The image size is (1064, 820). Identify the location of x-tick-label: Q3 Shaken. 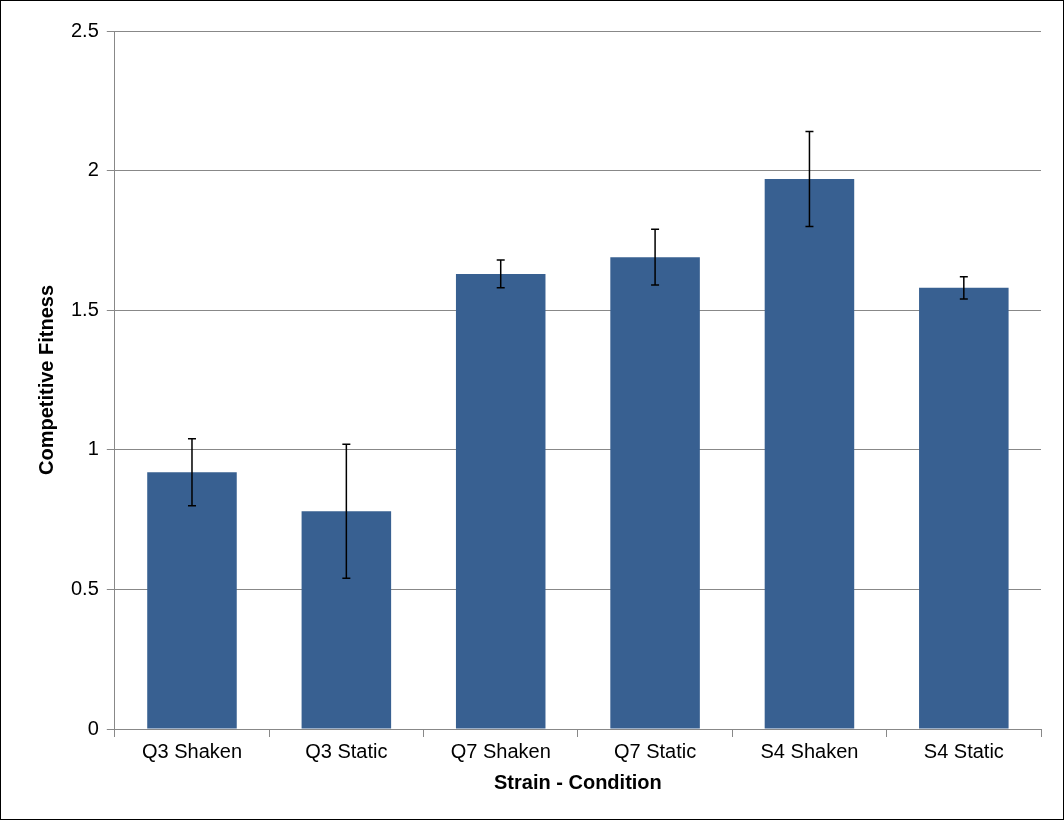
(192, 750).